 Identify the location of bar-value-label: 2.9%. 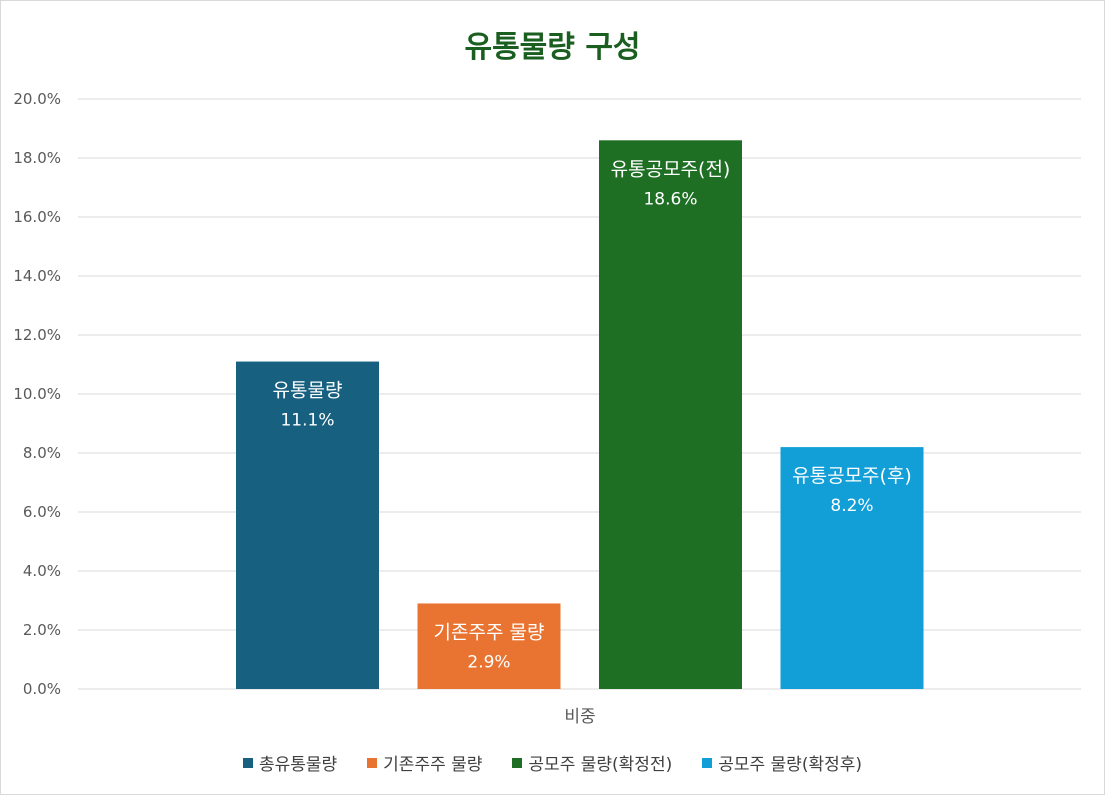
(488, 662).